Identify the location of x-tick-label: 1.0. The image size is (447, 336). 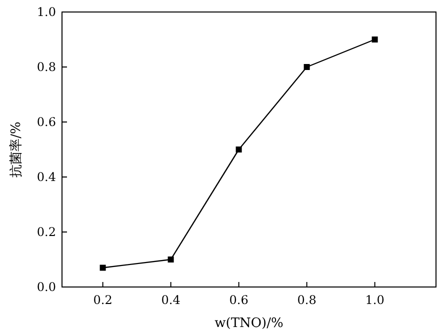
(374, 300).